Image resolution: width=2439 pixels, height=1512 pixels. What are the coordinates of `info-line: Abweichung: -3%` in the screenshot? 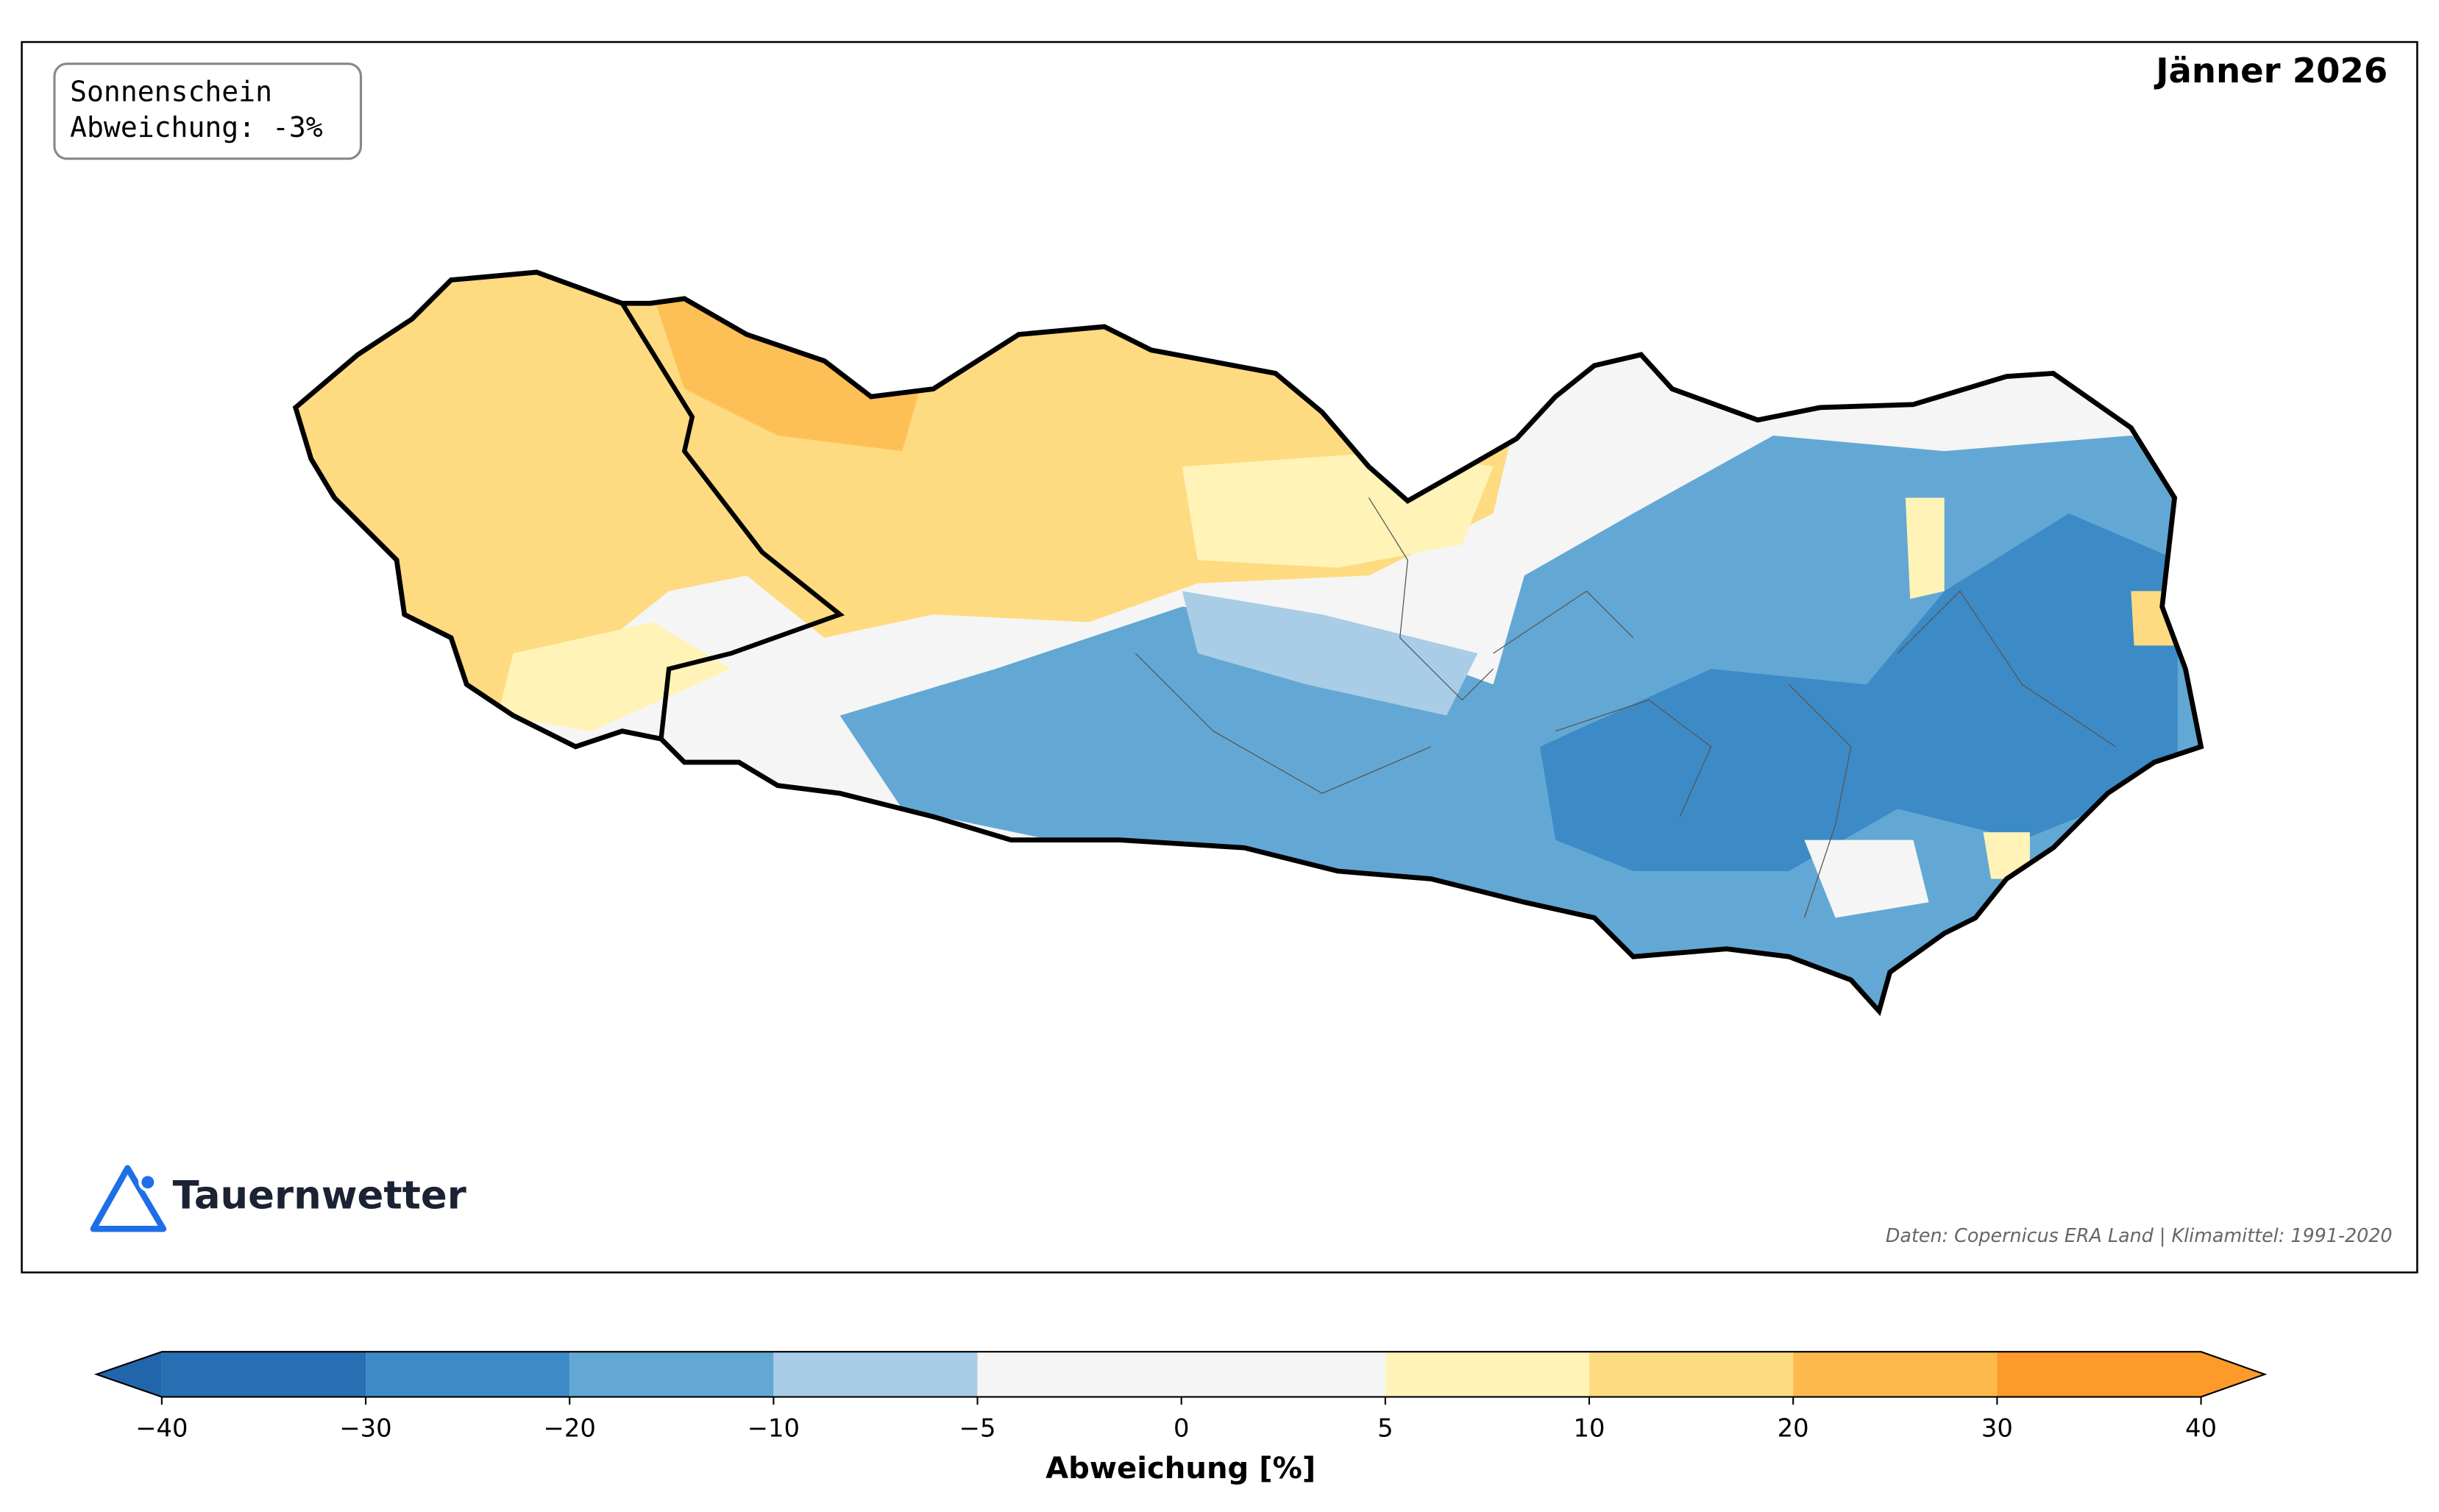 It's located at (196, 127).